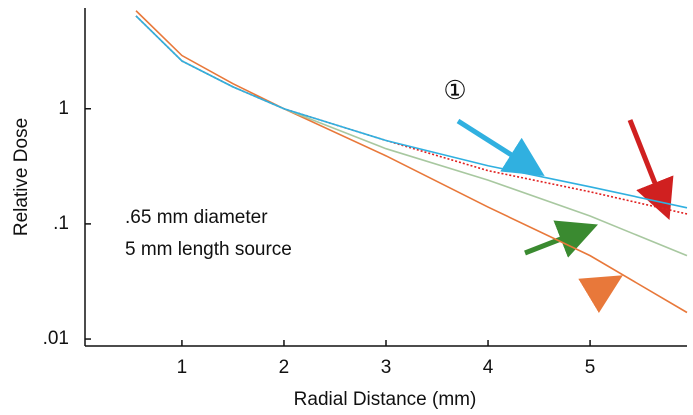 The width and height of the screenshot is (693, 415). I want to click on x-axis-label: Radial Distance (mm), so click(385, 399).